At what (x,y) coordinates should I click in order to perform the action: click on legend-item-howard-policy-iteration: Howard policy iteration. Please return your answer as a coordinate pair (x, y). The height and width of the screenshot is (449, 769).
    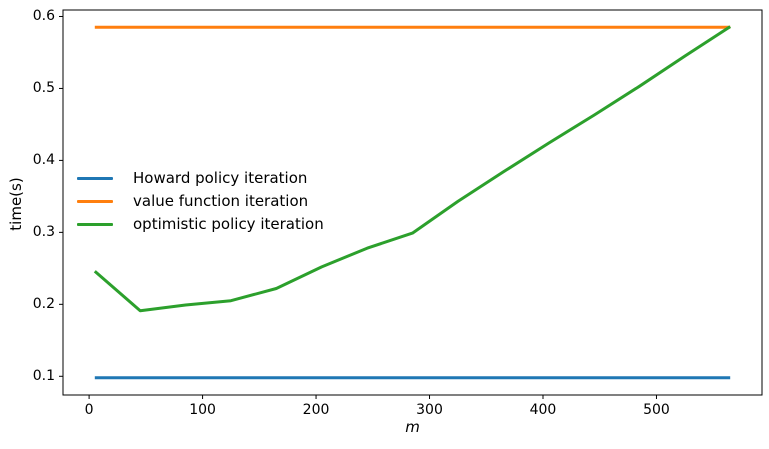
    Looking at the image, I should click on (200, 178).